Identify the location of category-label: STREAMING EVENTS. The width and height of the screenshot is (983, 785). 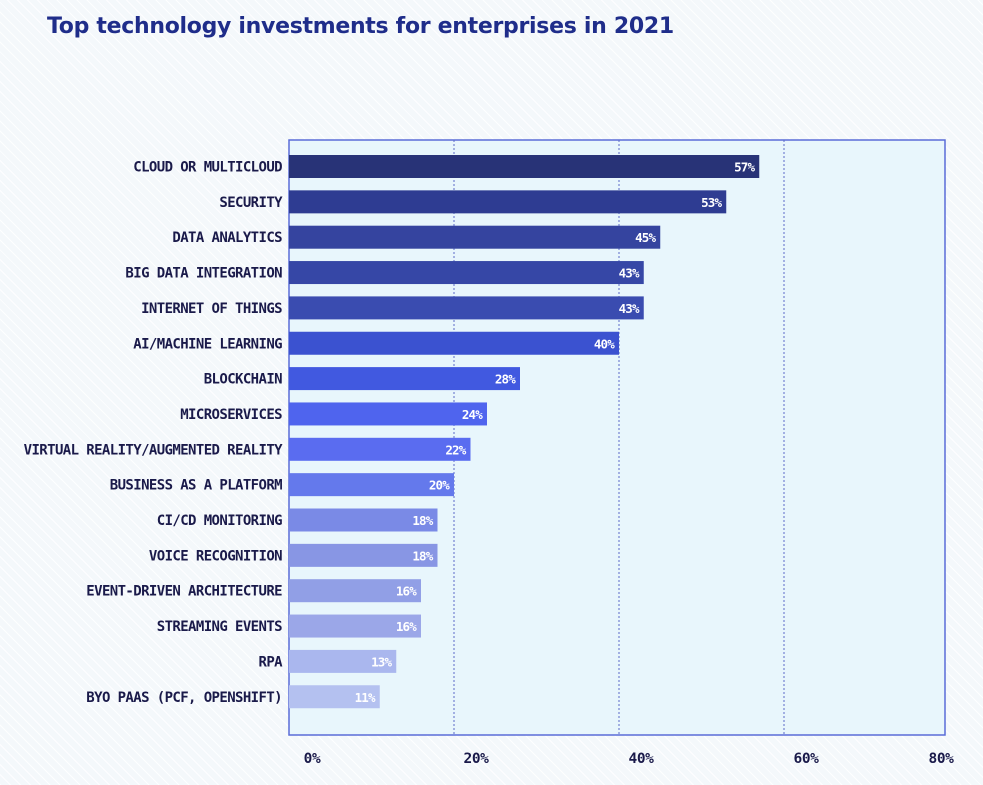
(219, 627).